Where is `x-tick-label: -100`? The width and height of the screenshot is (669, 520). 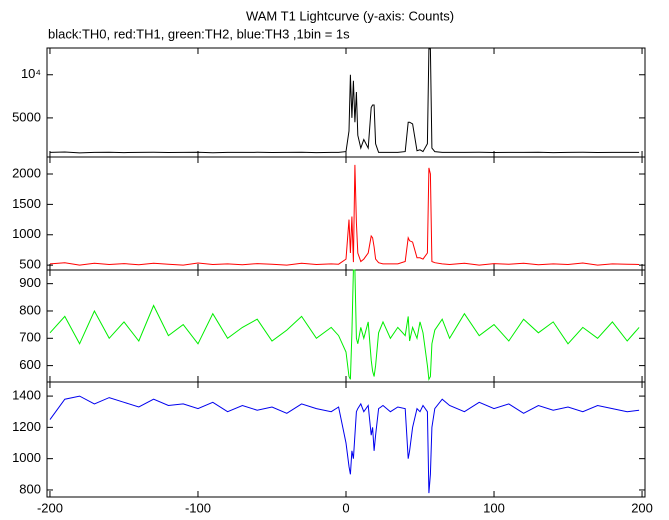
x-tick-label: -100 is located at coordinates (198, 507).